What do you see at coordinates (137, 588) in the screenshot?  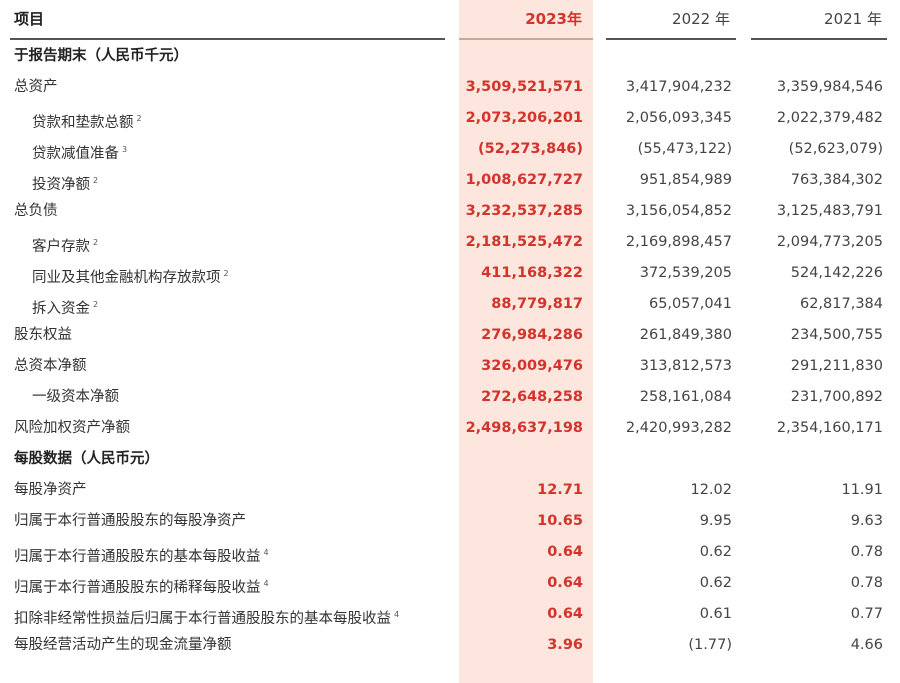 I see `row-label-text: 归属于本行普通股股东的稀释每股收益` at bounding box center [137, 588].